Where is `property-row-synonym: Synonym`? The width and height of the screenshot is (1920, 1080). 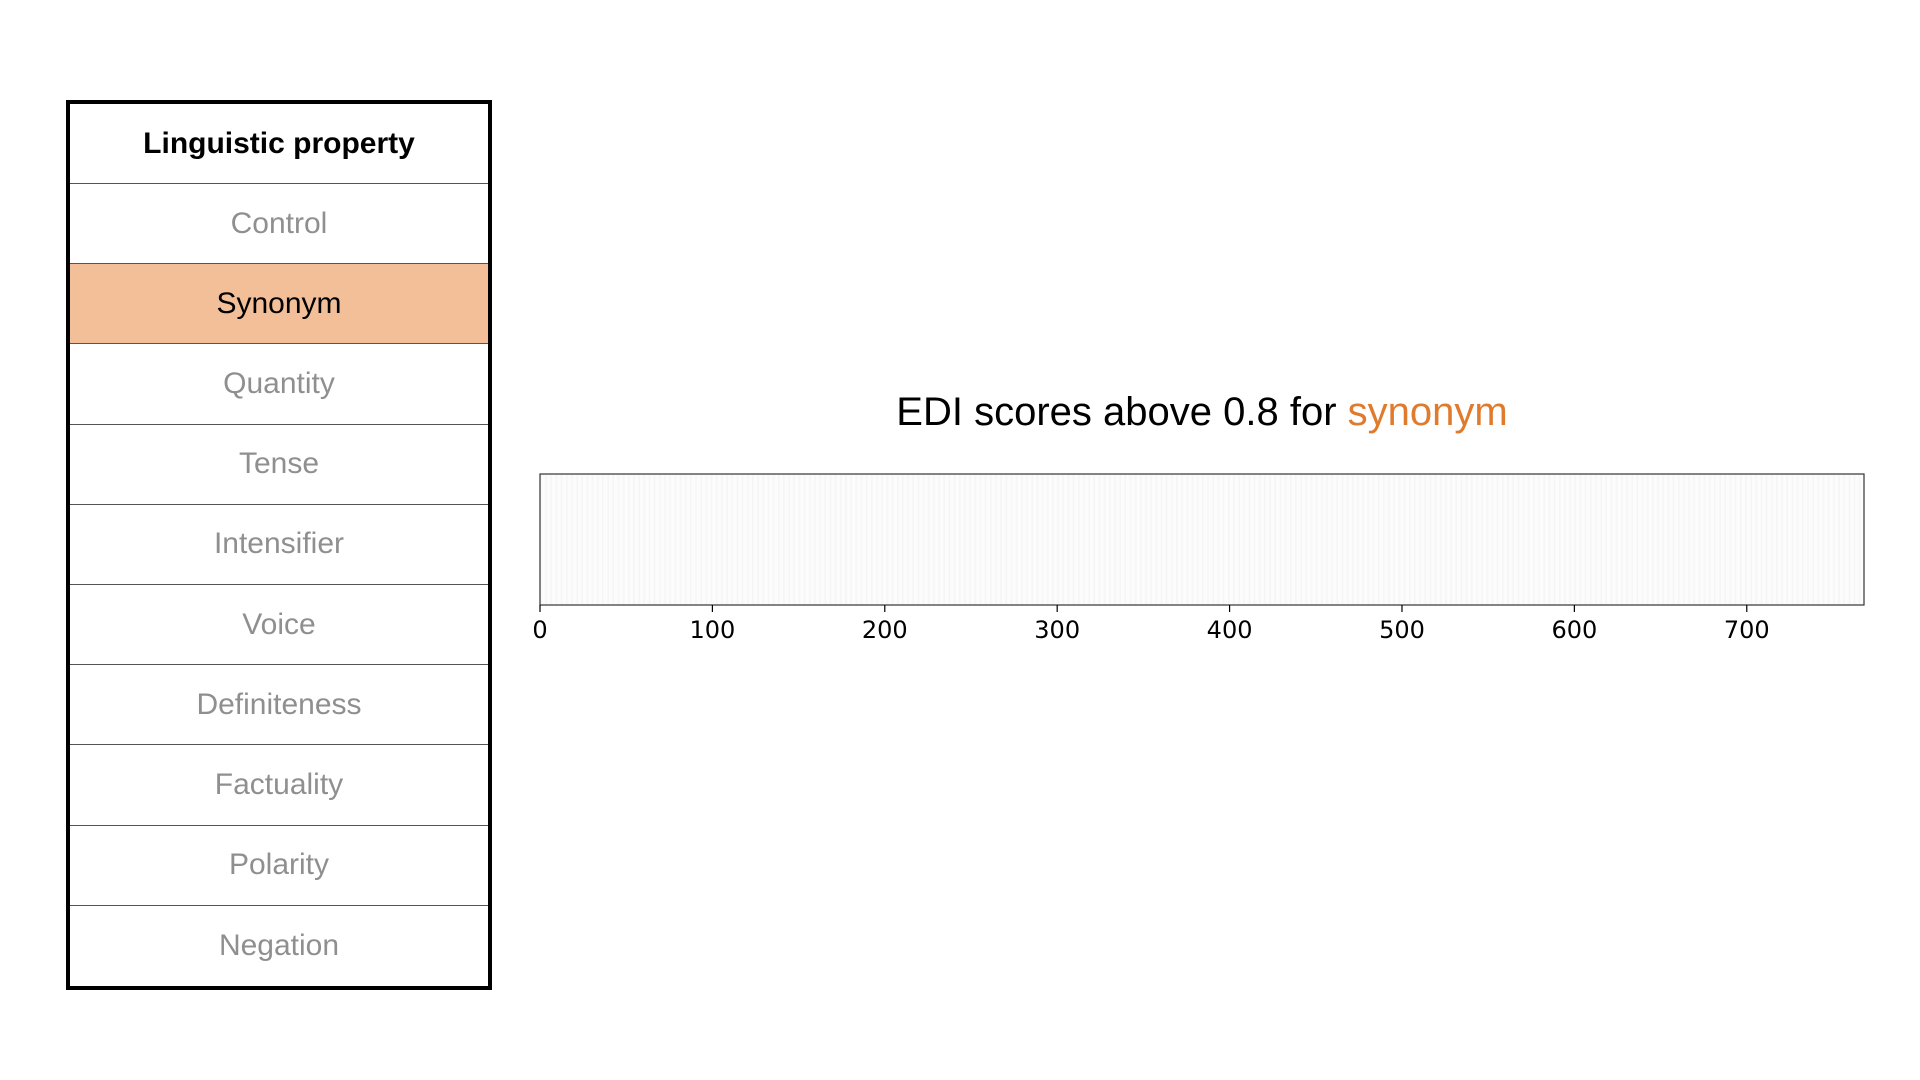
property-row-synonym: Synonym is located at coordinates (279, 304).